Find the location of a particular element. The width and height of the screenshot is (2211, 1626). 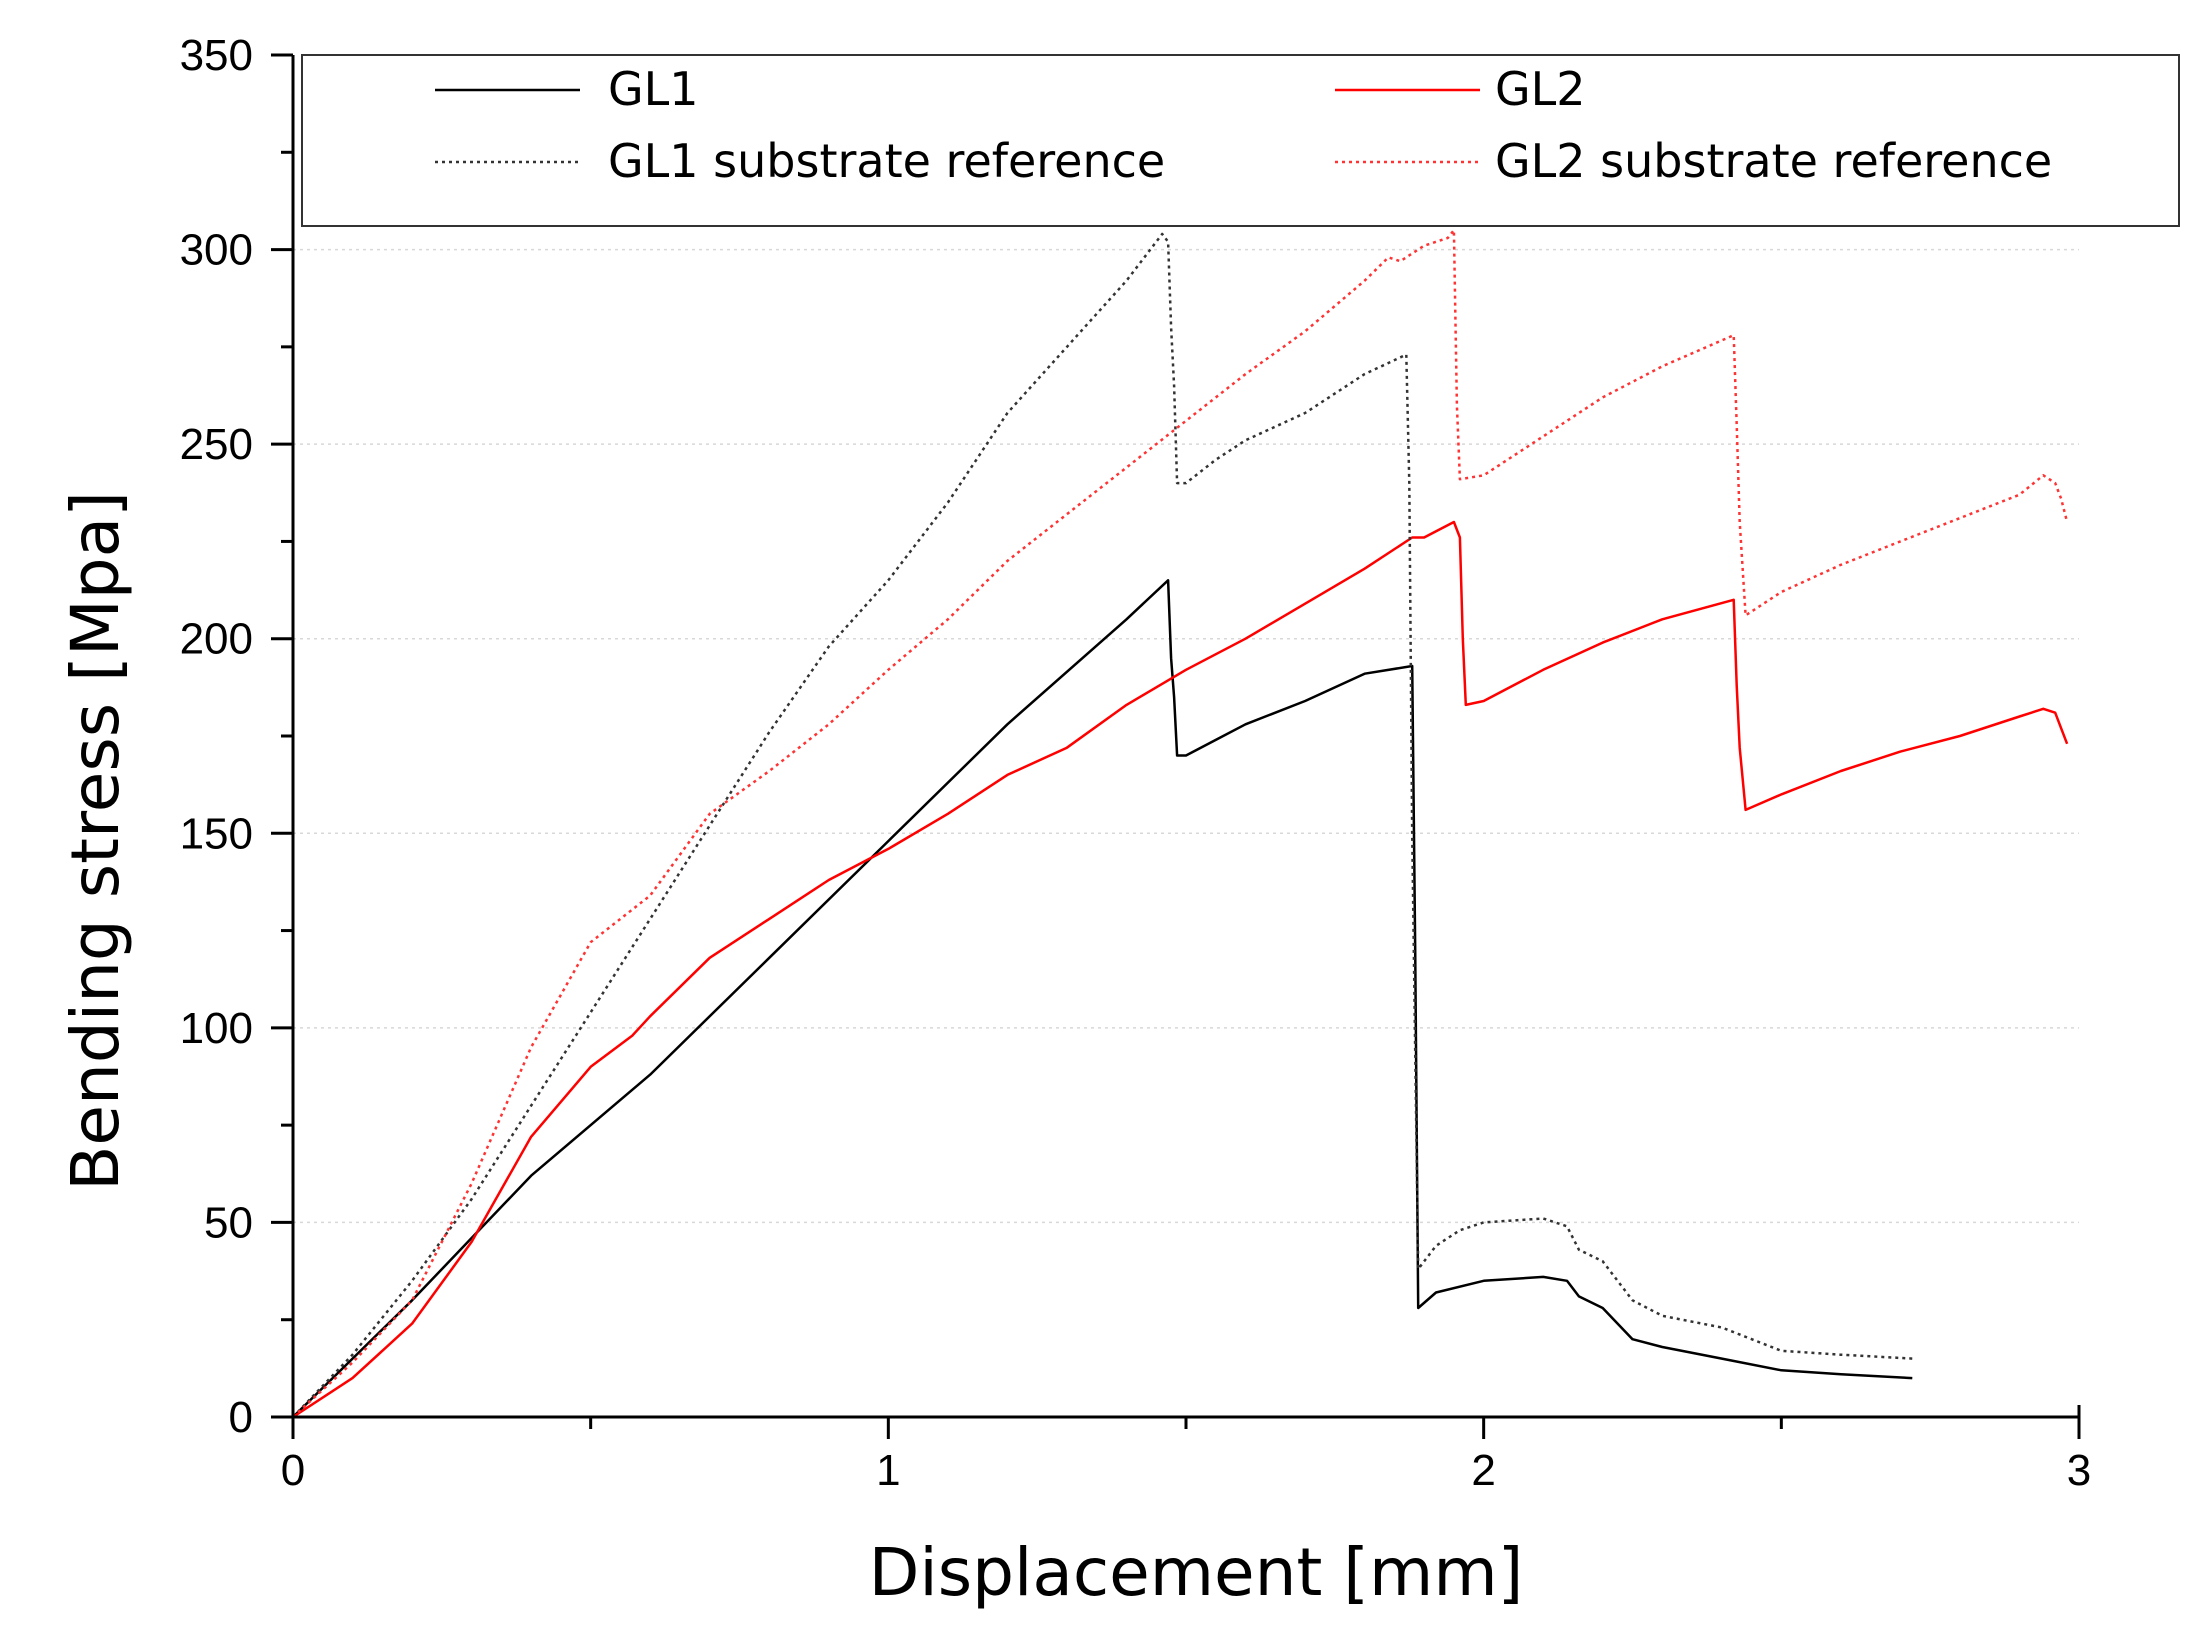

y-tick-label-300: 300 is located at coordinates (216, 250).